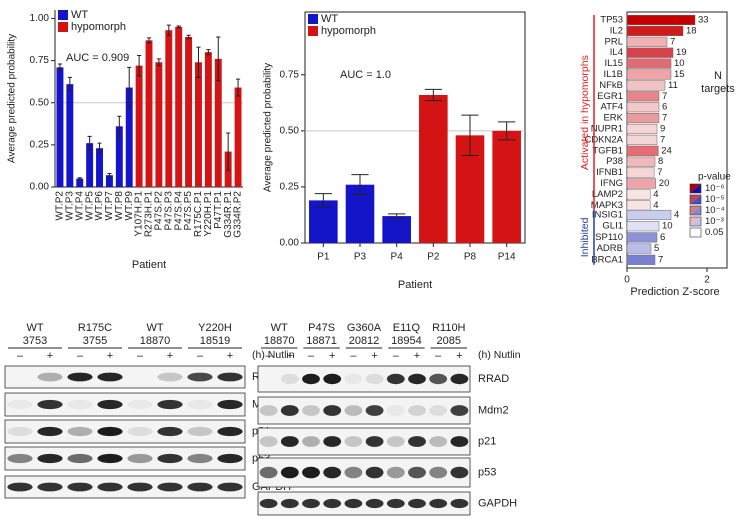  What do you see at coordinates (603, 139) in the screenshot?
I see `category-label: CDKN2A` at bounding box center [603, 139].